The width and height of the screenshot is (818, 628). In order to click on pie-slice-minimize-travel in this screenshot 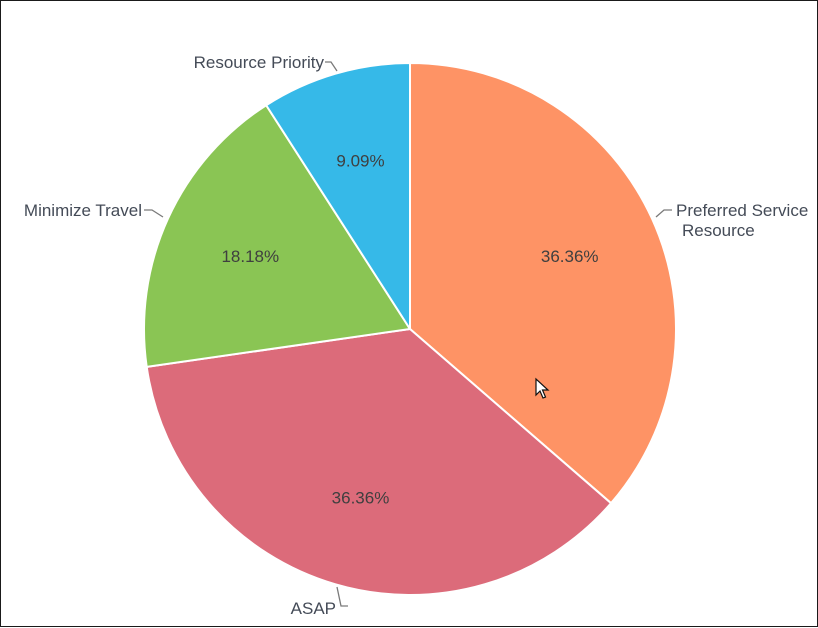, I will do `click(277, 236)`.